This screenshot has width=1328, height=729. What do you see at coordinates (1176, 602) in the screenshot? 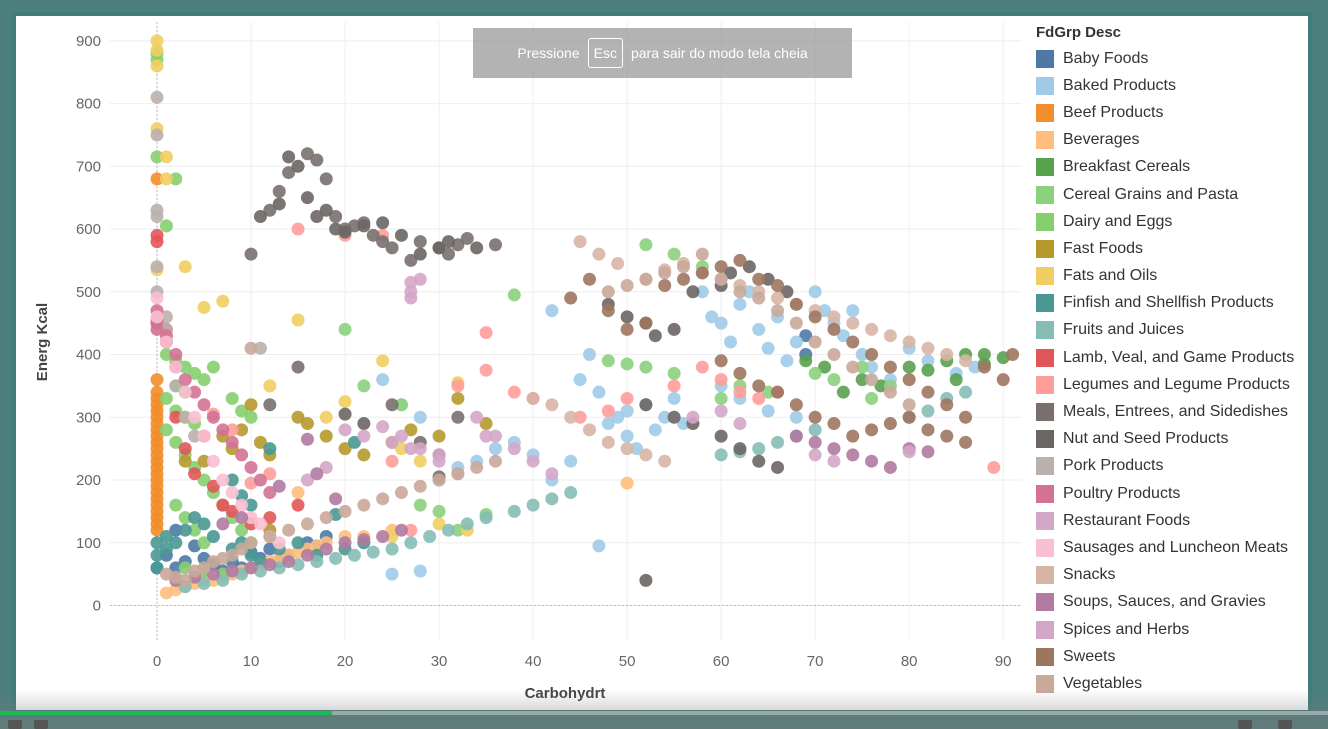
I see `legend-item: Soups, Sauces, and Gravies` at bounding box center [1176, 602].